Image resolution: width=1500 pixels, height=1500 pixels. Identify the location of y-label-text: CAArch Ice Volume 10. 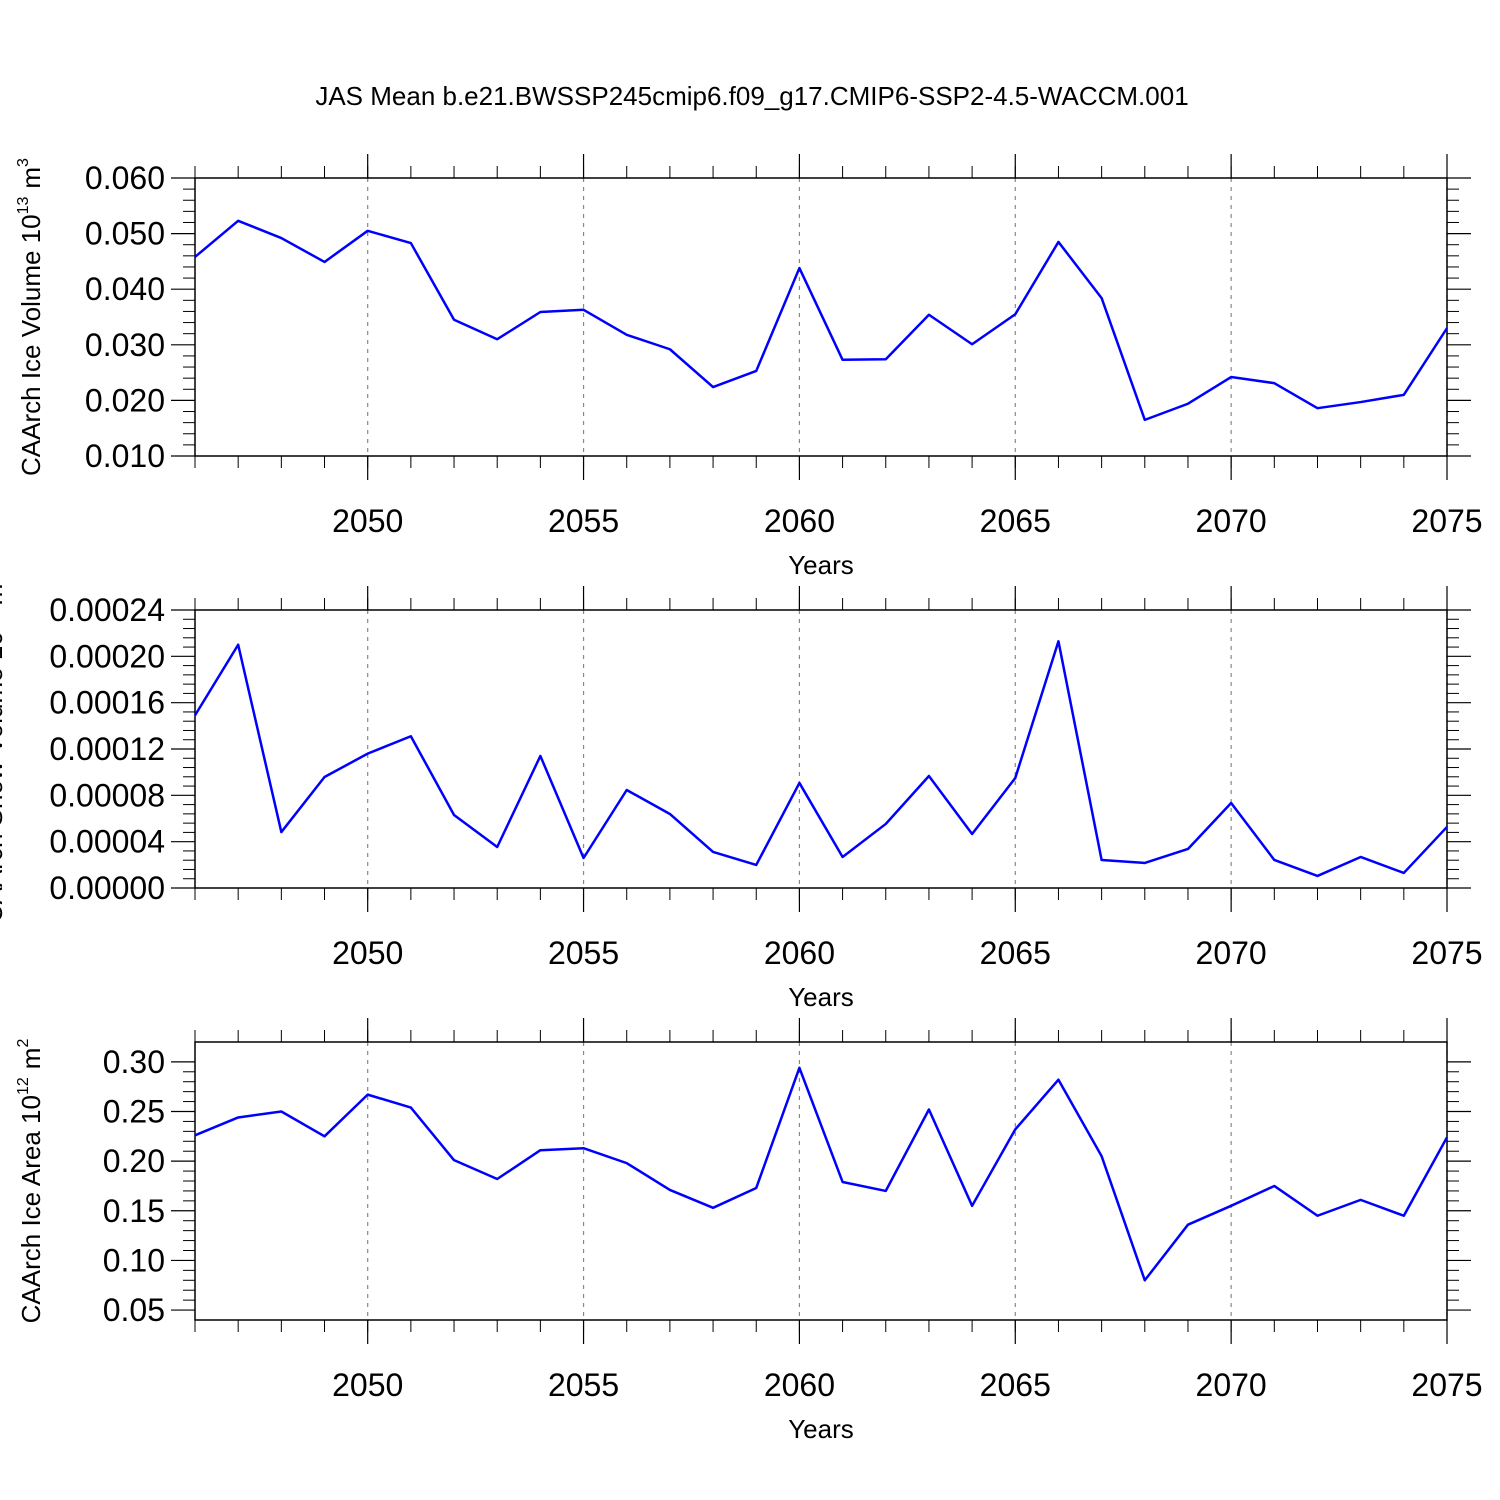
(31, 345).